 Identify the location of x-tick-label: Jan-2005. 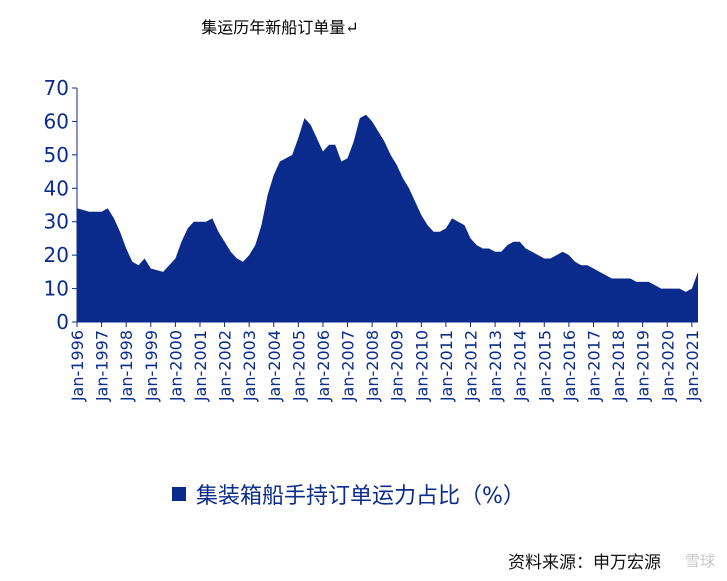
(298, 366).